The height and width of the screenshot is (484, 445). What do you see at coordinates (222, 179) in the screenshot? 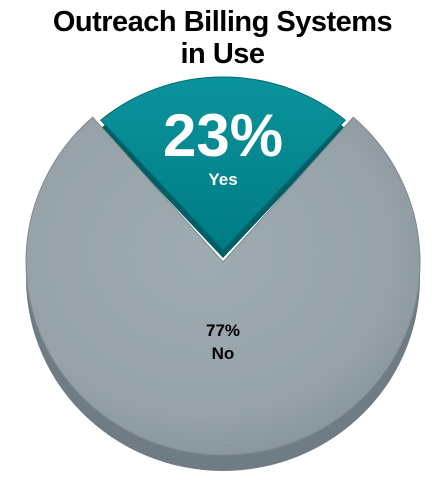
I see `pie-category-label-yes: Yes` at bounding box center [222, 179].